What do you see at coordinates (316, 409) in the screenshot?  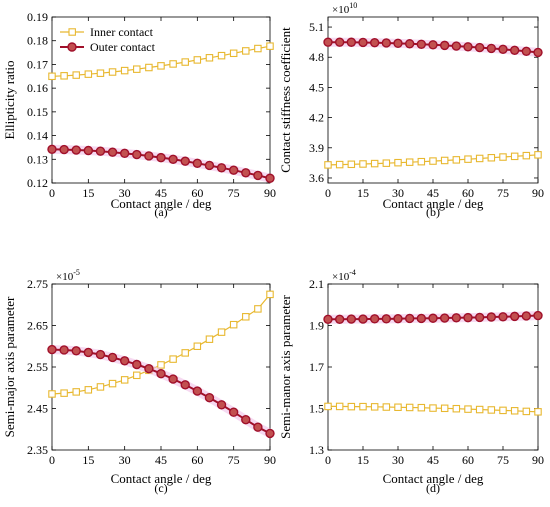 I see `y-tick-label: 1.5` at bounding box center [316, 409].